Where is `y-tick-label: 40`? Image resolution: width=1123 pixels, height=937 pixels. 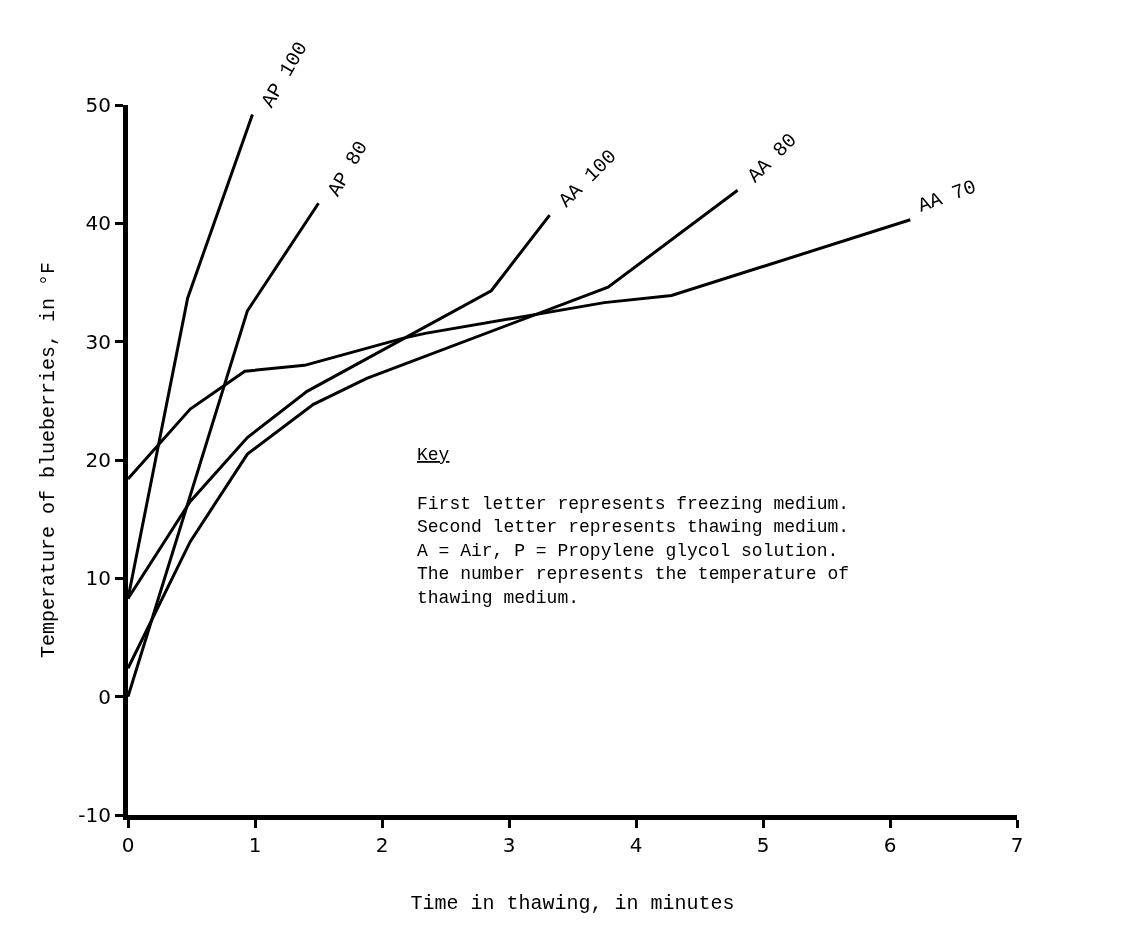 y-tick-label: 40 is located at coordinates (98, 223).